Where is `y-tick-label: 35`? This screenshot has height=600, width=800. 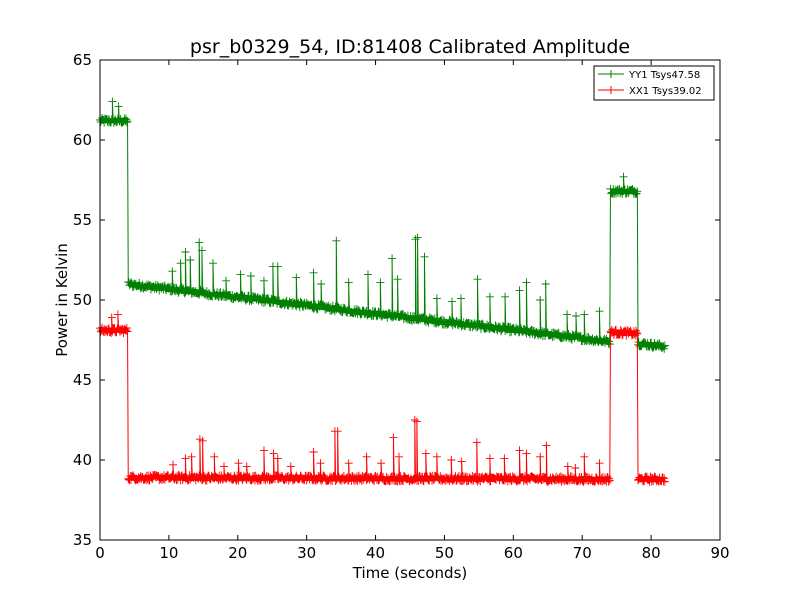
y-tick-label: 35 is located at coordinates (82, 540).